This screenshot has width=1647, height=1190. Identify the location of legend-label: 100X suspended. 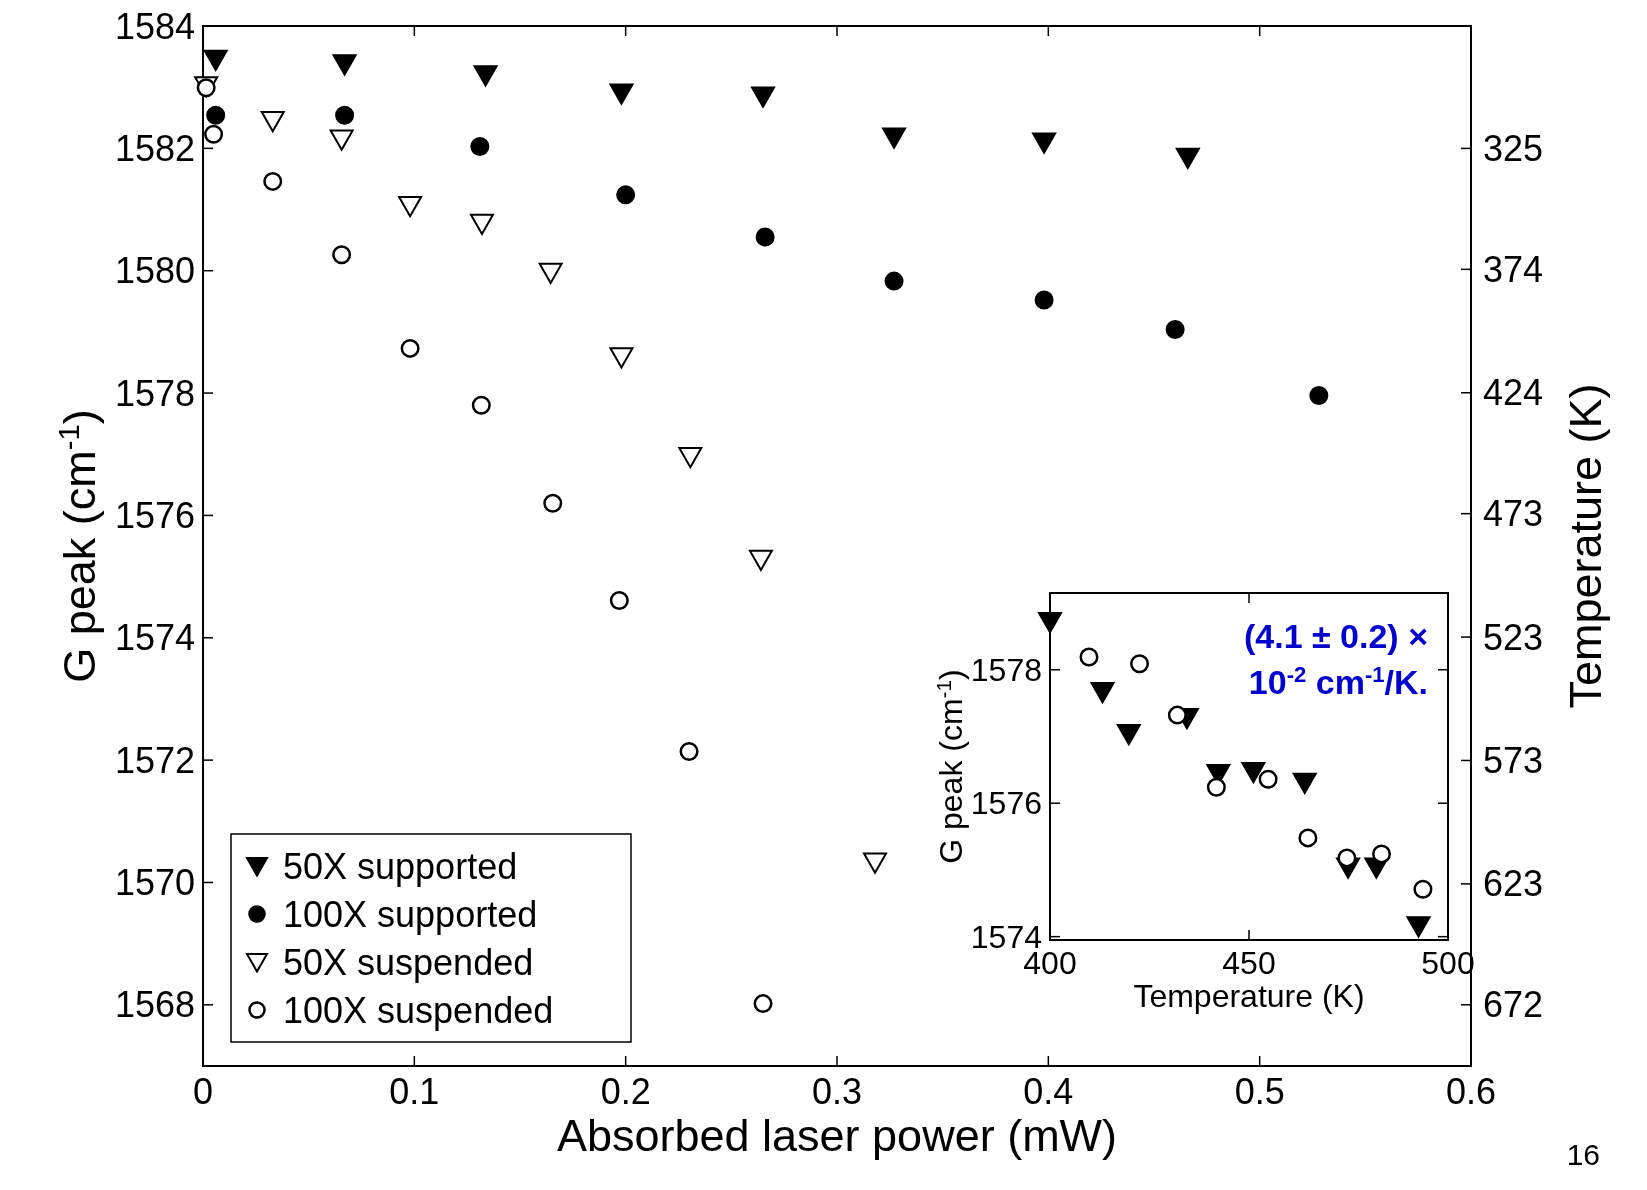
(418, 1010).